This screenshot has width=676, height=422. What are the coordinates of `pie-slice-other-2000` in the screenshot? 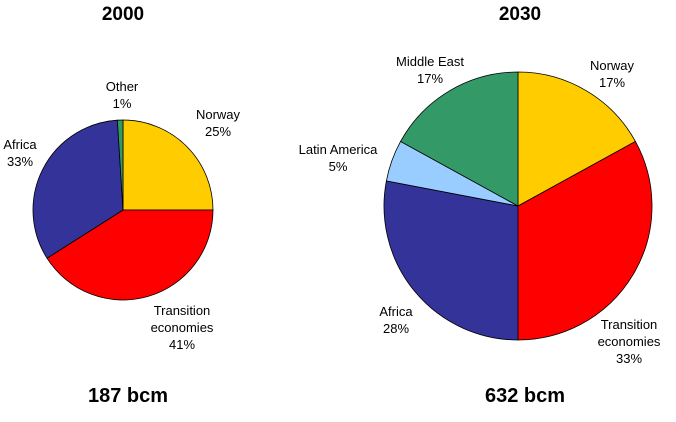 It's located at (120, 165).